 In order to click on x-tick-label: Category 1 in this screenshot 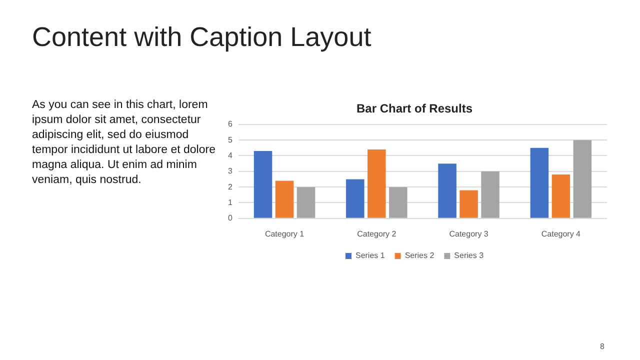, I will do `click(284, 233)`.